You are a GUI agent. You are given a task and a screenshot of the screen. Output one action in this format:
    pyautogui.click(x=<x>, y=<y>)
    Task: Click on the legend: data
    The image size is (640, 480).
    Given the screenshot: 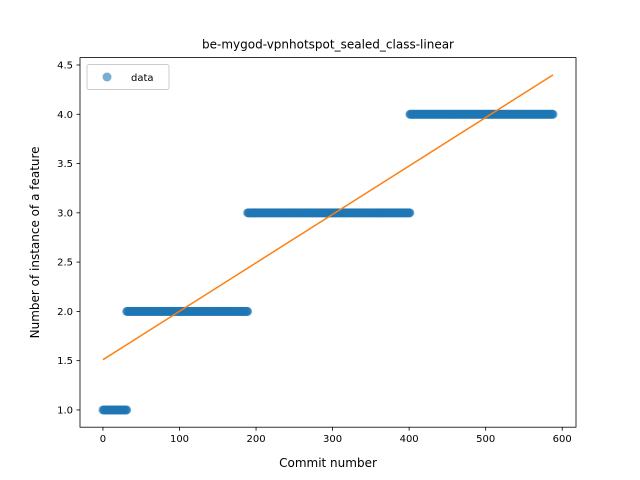 What is the action you would take?
    pyautogui.click(x=128, y=77)
    